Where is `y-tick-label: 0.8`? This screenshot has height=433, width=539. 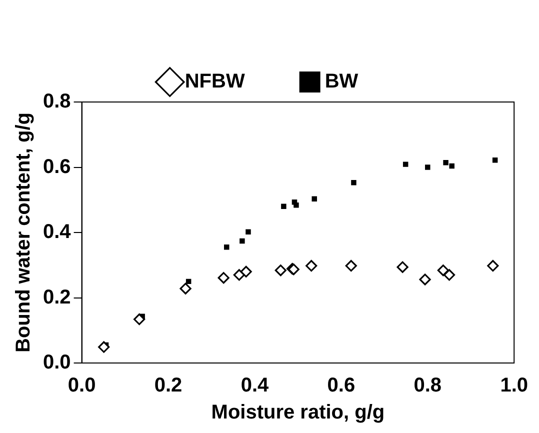
y-tick-label: 0.8 is located at coordinates (56, 101).